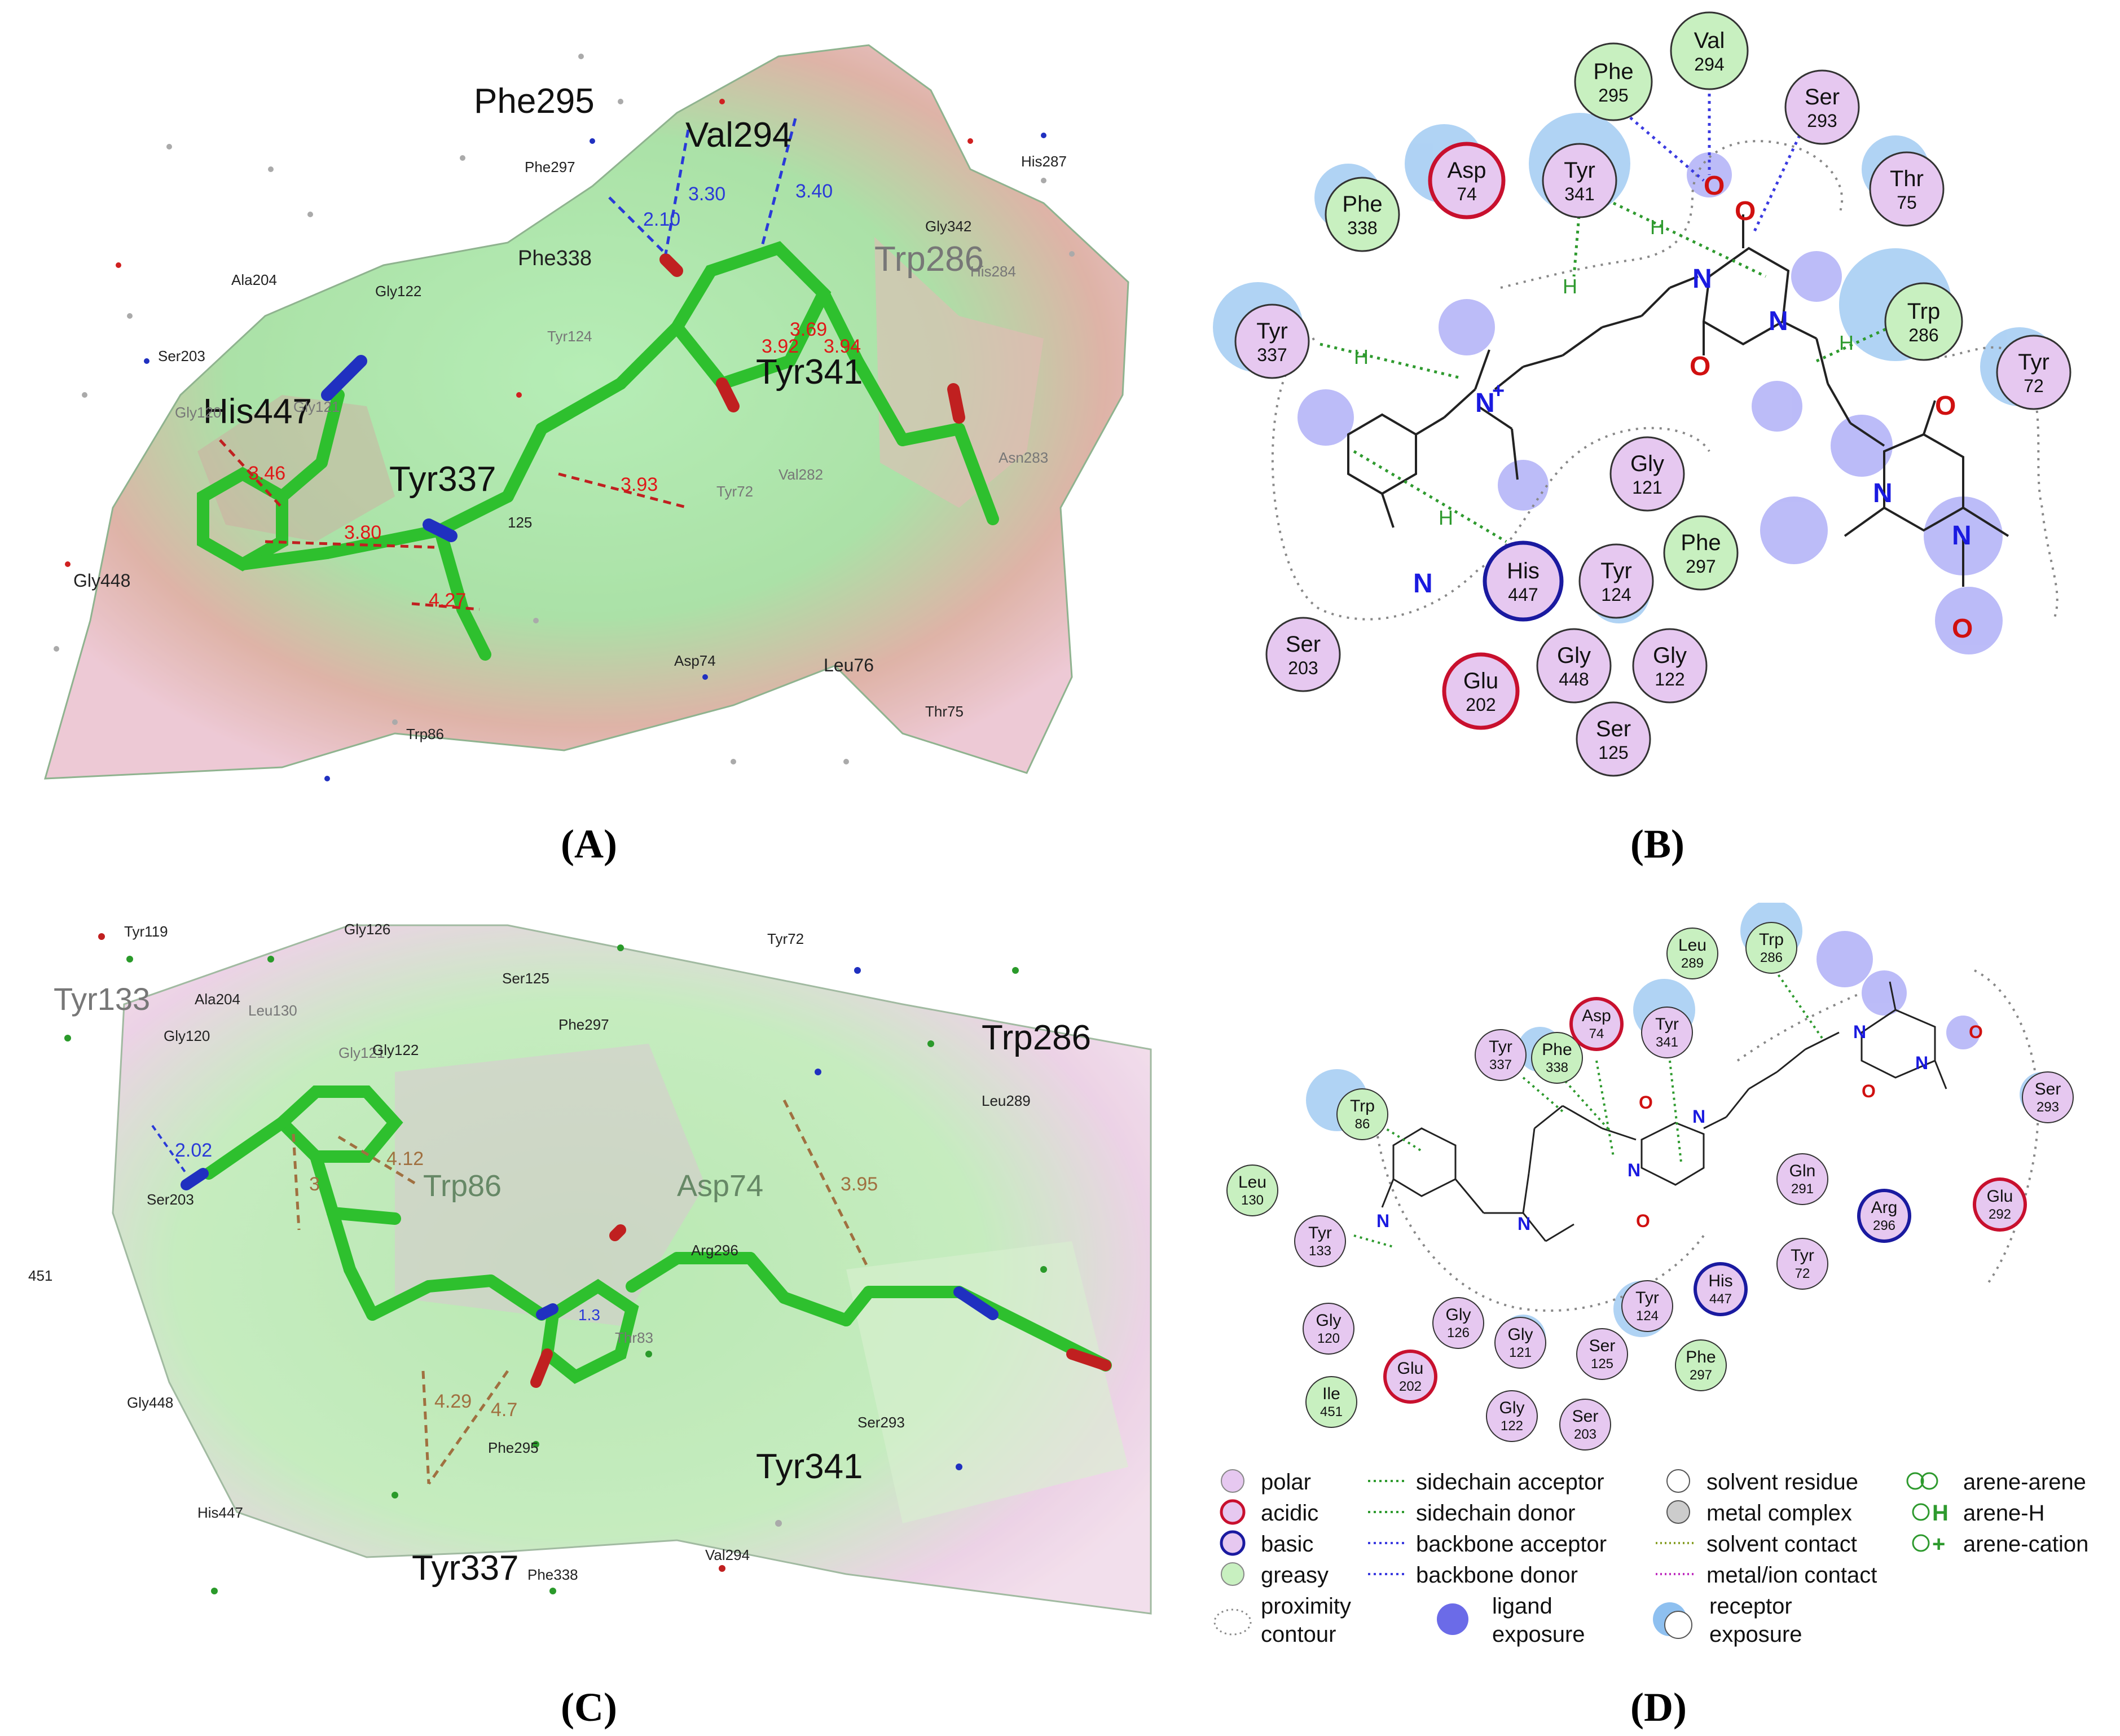 This screenshot has height=1736, width=2120. Describe the element at coordinates (1898, 990) in the screenshot. I see `ligand-exposure-blobs` at that location.